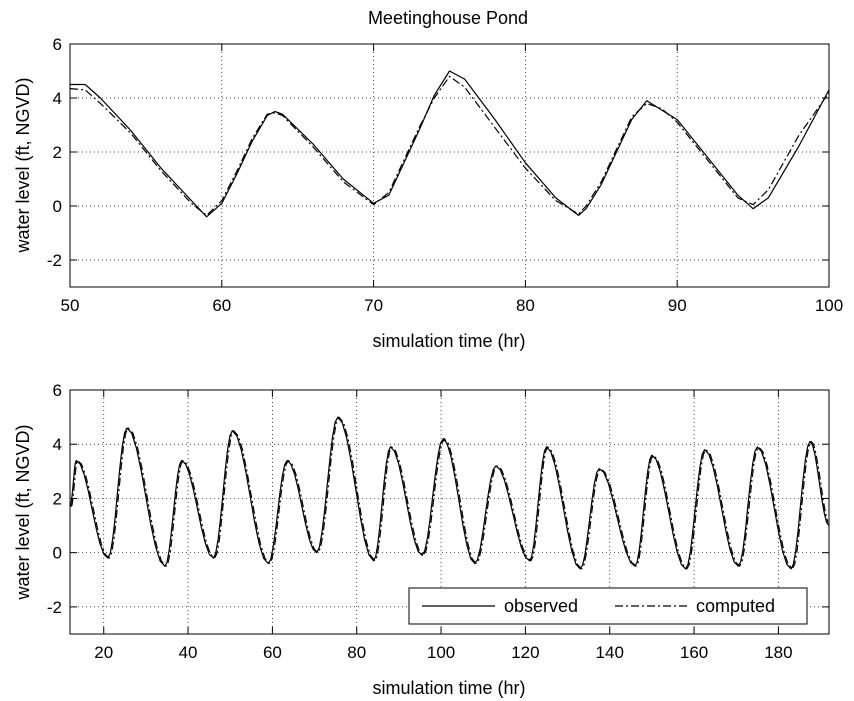 This screenshot has width=854, height=701. I want to click on x-tick-label: 90, so click(677, 305).